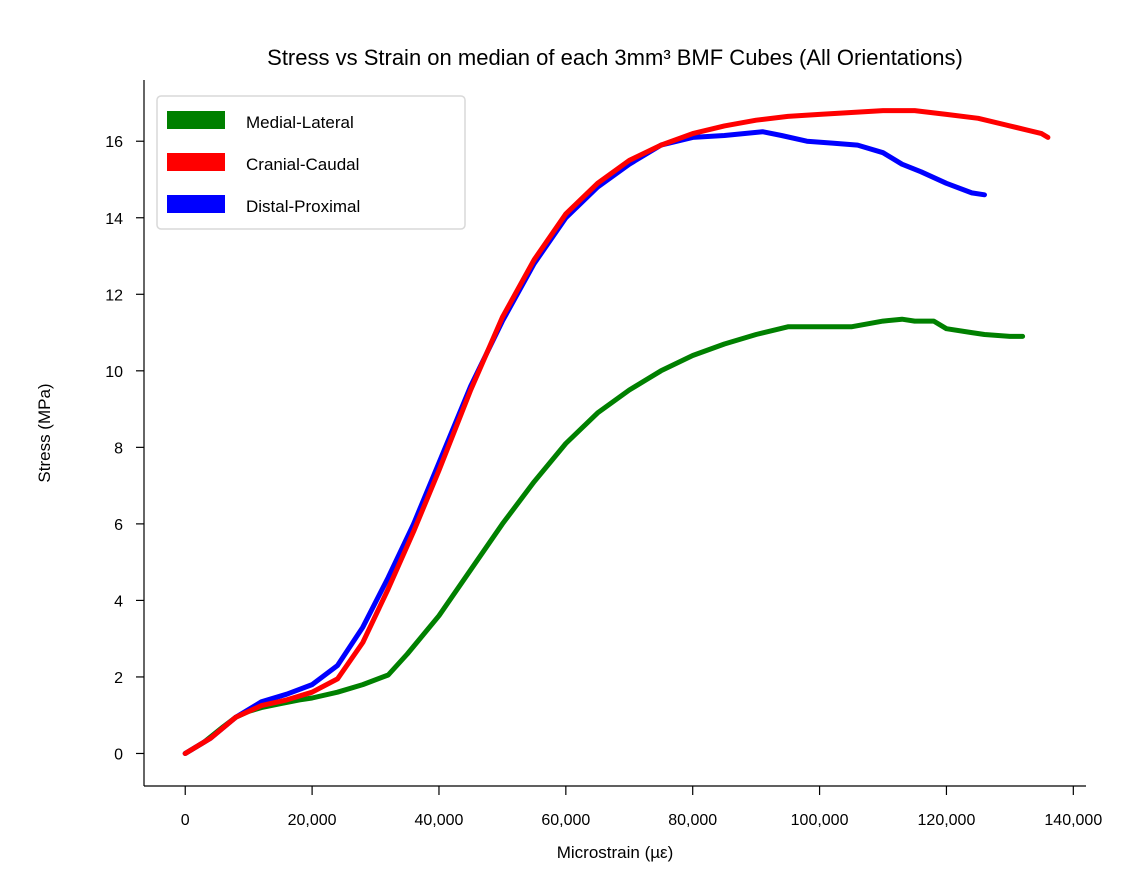 This screenshot has width=1132, height=886. I want to click on legend-label-cranial-caudal: Cranial-Caudal, so click(302, 164).